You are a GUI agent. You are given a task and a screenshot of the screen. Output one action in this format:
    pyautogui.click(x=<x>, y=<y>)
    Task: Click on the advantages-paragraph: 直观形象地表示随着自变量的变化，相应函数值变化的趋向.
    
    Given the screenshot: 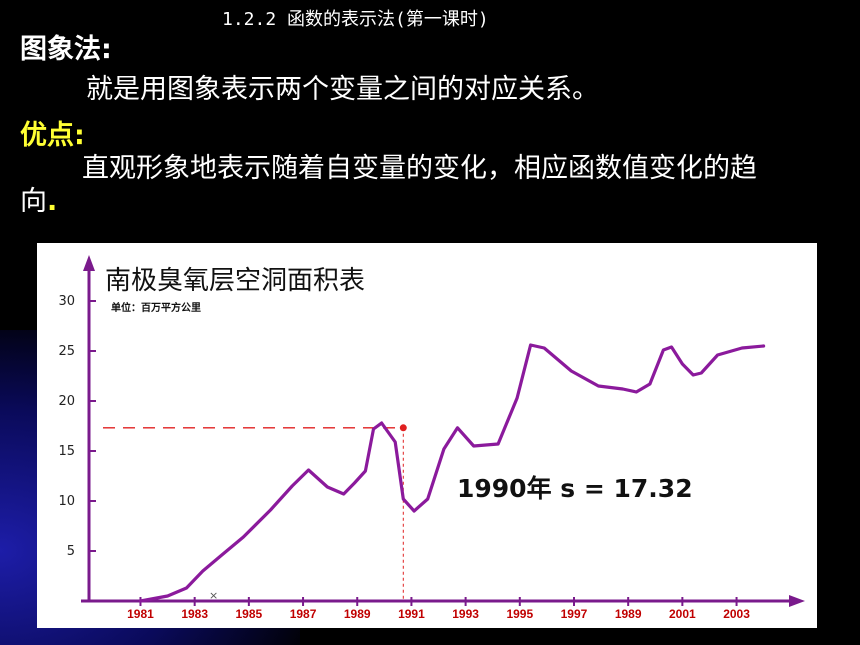 What is the action you would take?
    pyautogui.click(x=405, y=185)
    